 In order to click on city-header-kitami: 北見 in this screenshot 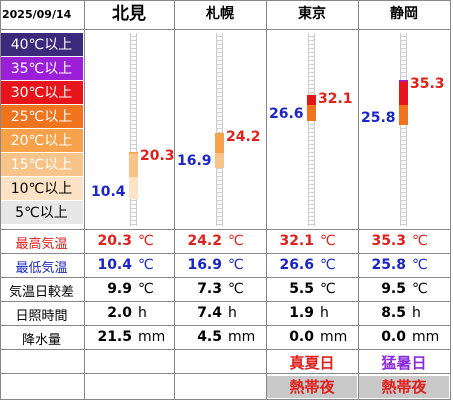, I will do `click(129, 14)`.